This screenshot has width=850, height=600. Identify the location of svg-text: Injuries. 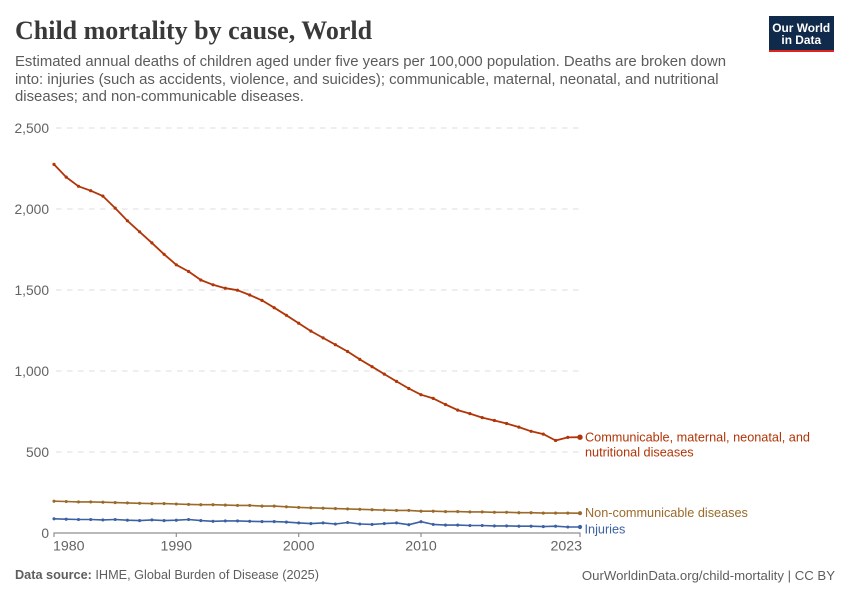
(605, 530).